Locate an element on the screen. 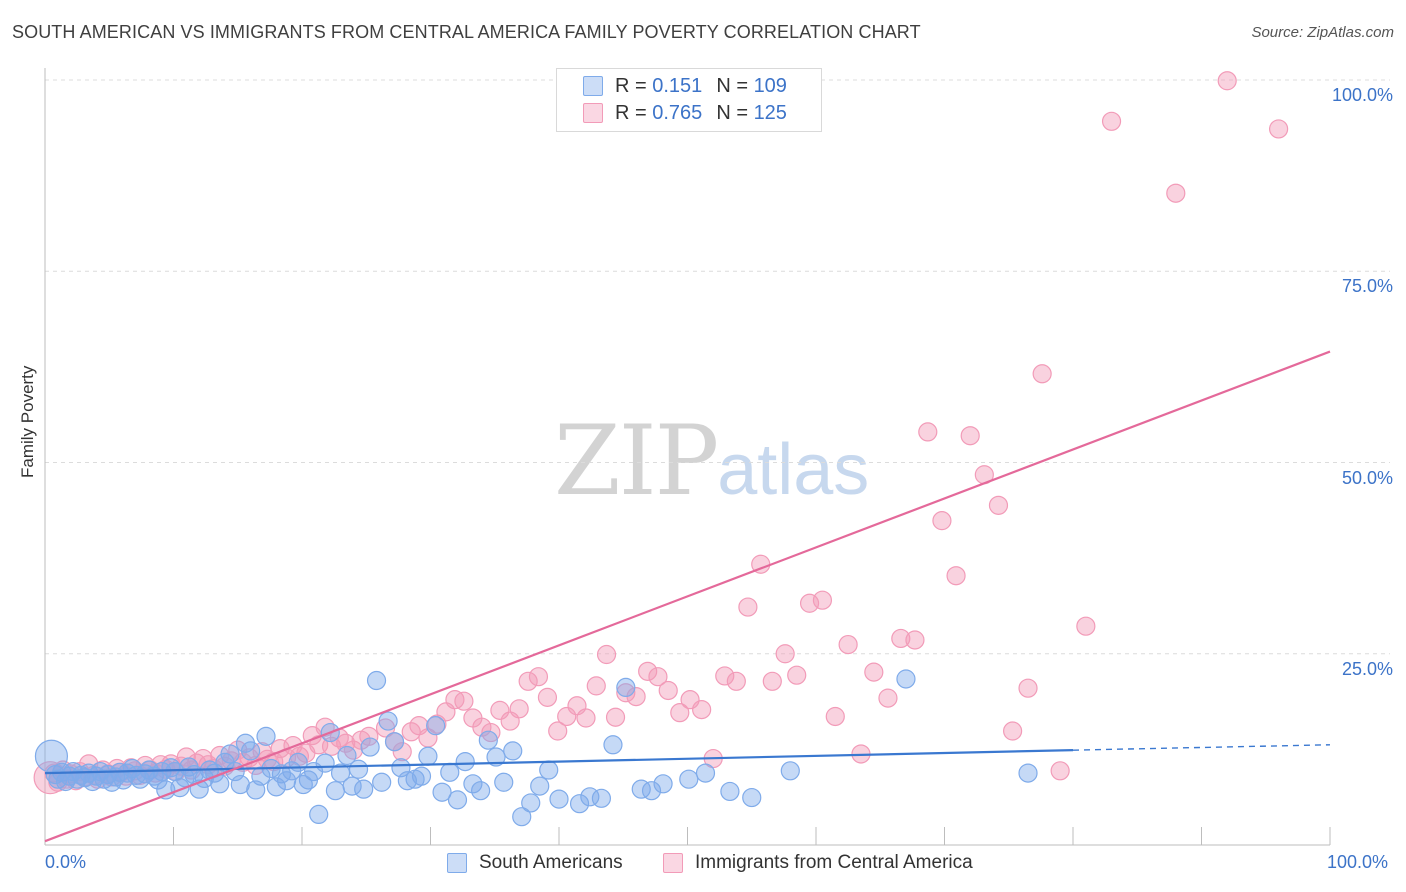  trendline-south-americans-extension is located at coordinates (1201, 747).